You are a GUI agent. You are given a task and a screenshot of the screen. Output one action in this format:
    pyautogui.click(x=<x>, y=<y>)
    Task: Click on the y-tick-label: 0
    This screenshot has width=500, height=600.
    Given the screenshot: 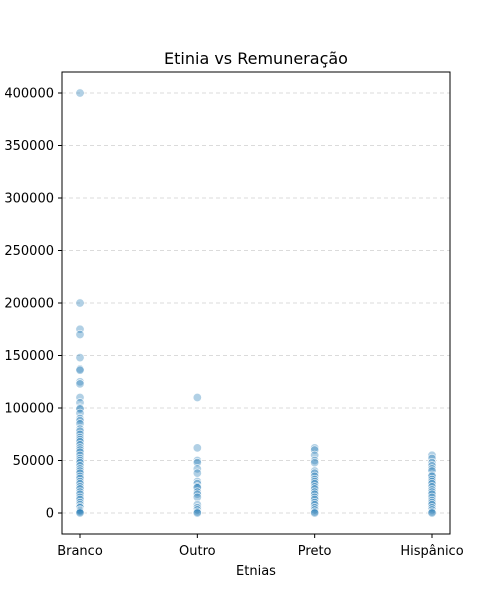 What is the action you would take?
    pyautogui.click(x=50, y=514)
    